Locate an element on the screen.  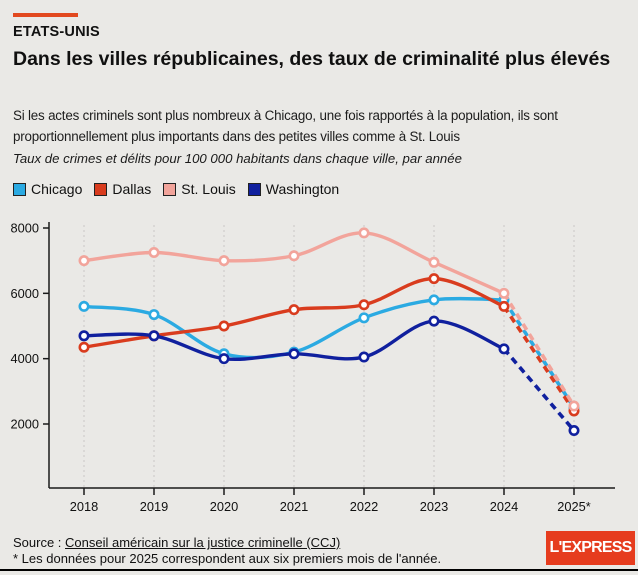
legend-item-dallas: Dallas is located at coordinates (122, 189).